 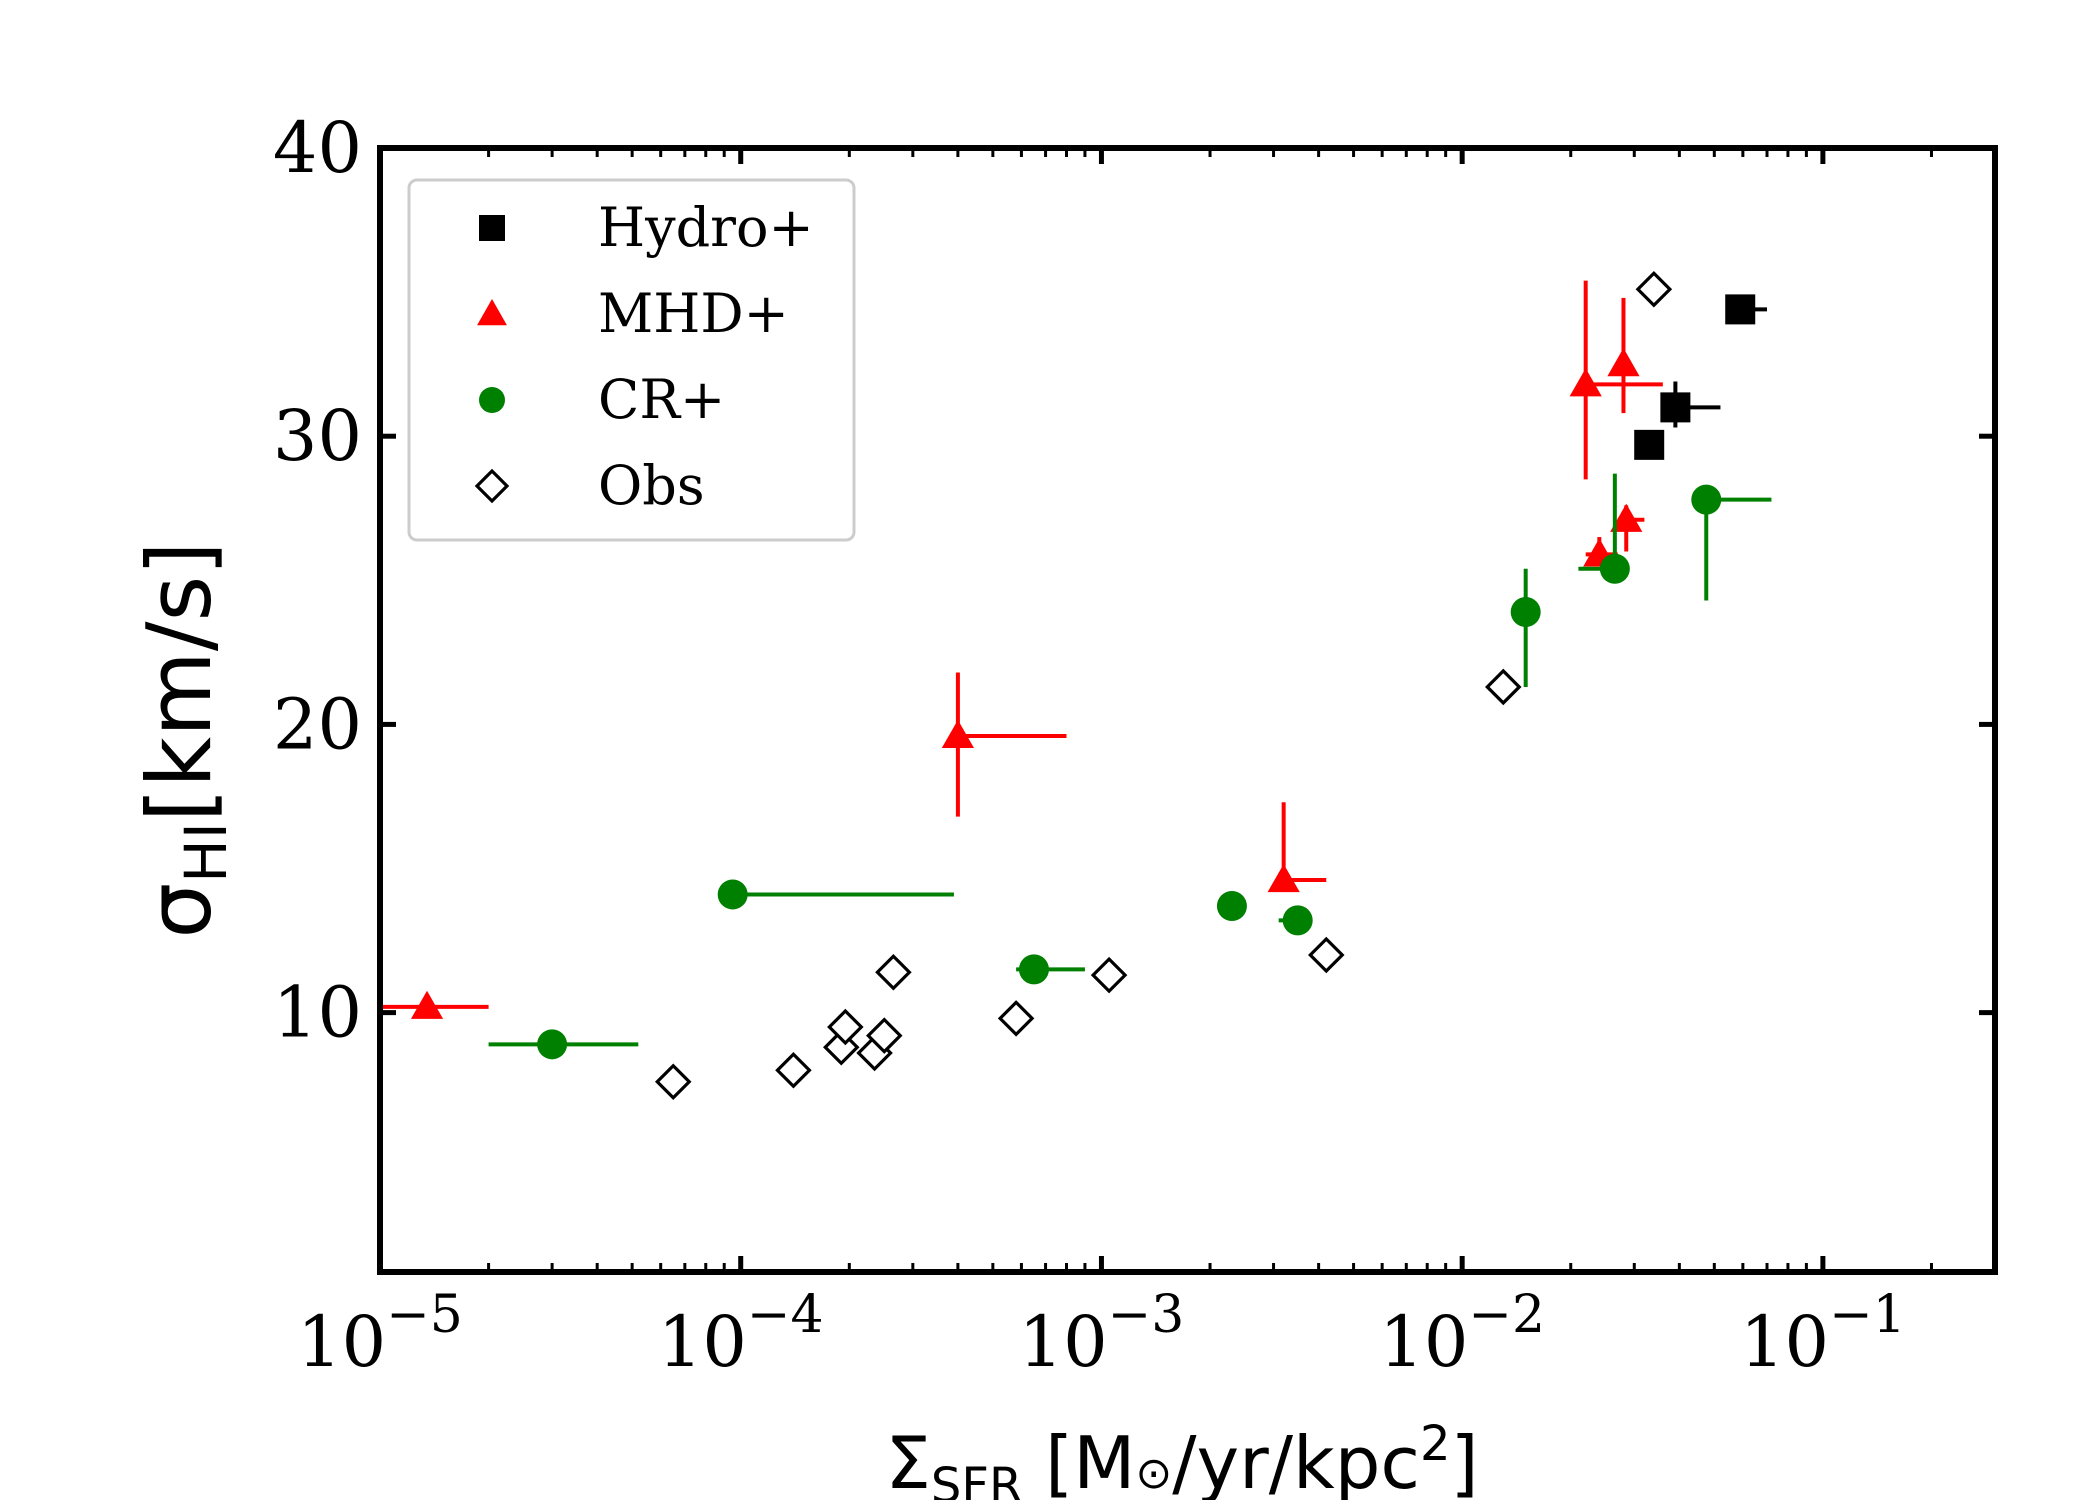 I want to click on y-axis-label: σHI[km/s], so click(x=184, y=739).